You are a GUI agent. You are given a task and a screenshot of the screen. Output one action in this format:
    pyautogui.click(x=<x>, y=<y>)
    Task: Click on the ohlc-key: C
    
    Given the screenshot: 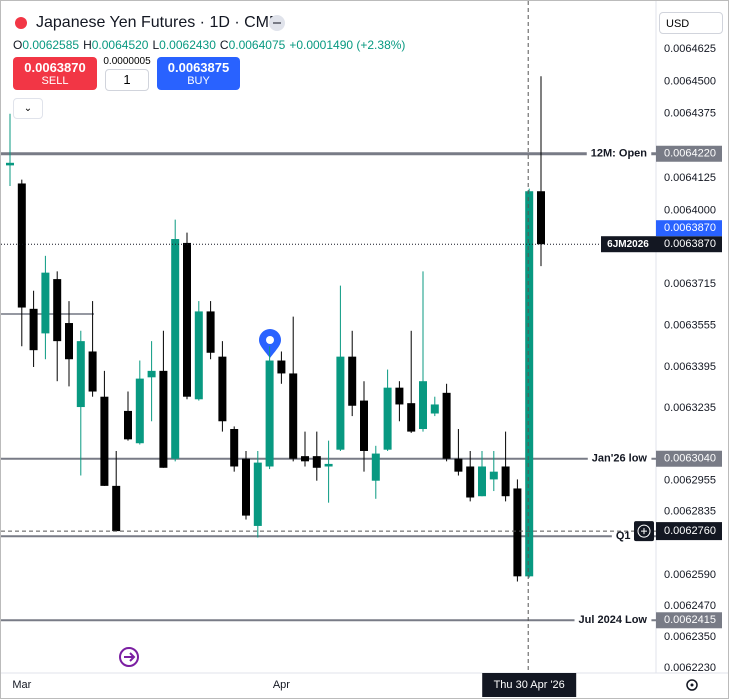 What is the action you would take?
    pyautogui.click(x=224, y=45)
    